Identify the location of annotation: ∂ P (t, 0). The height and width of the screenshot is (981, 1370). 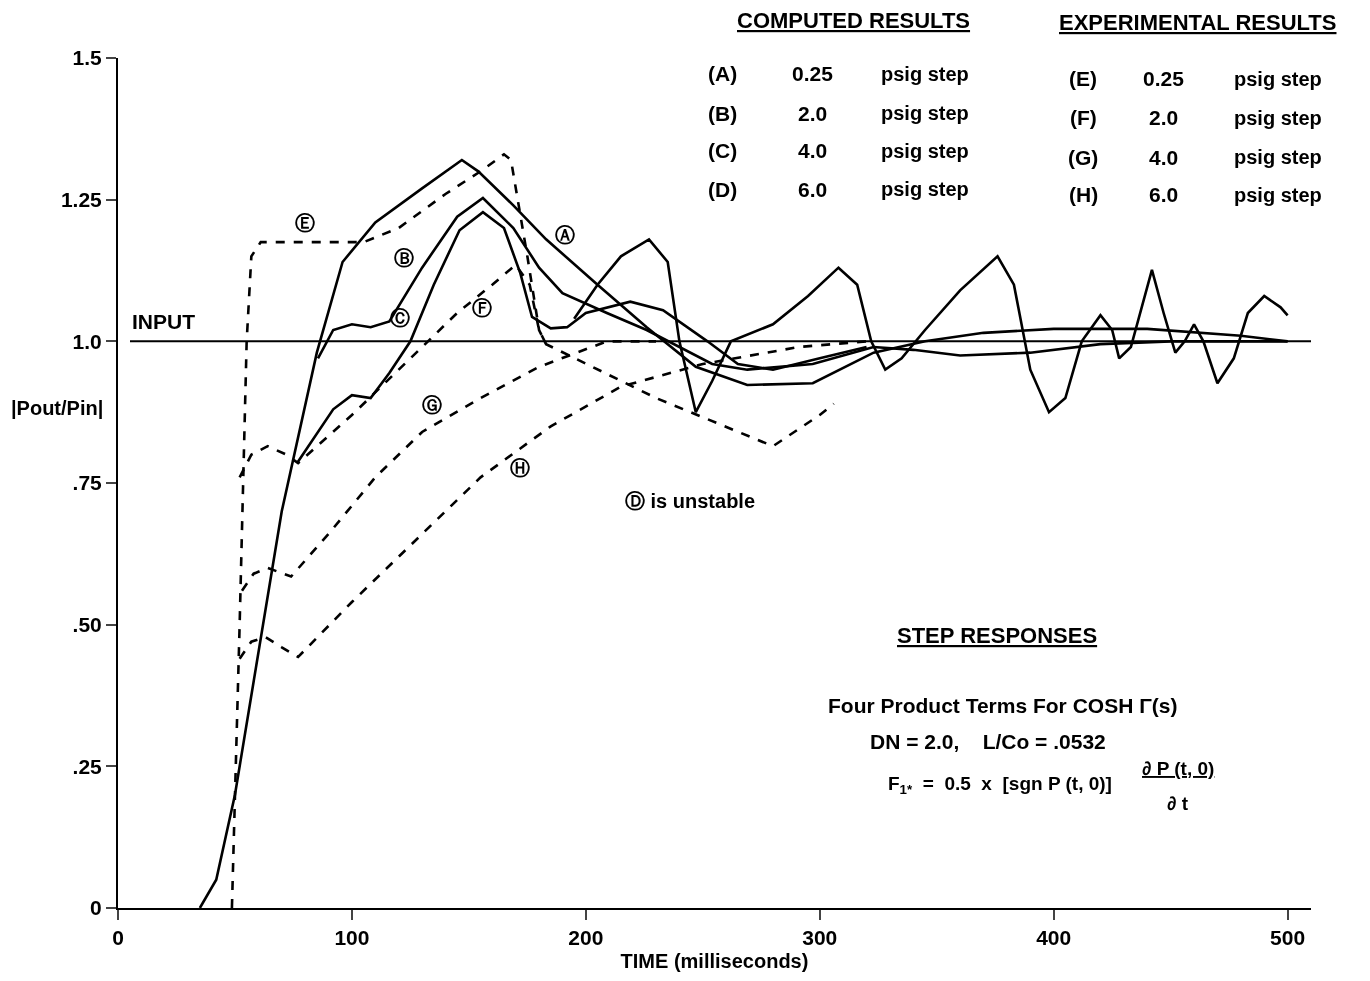
(1178, 768).